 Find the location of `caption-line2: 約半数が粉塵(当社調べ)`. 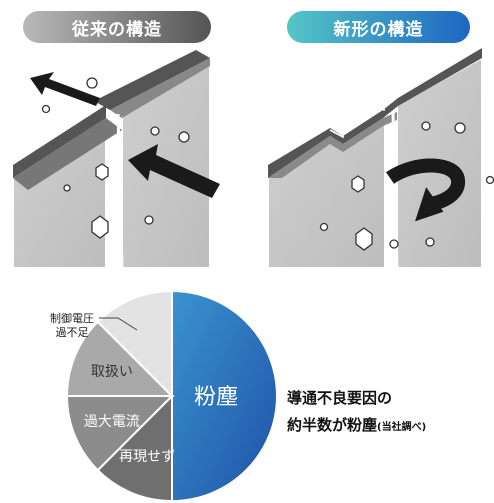

caption-line2: 約半数が粉塵(当社調べ) is located at coordinates (356, 426).